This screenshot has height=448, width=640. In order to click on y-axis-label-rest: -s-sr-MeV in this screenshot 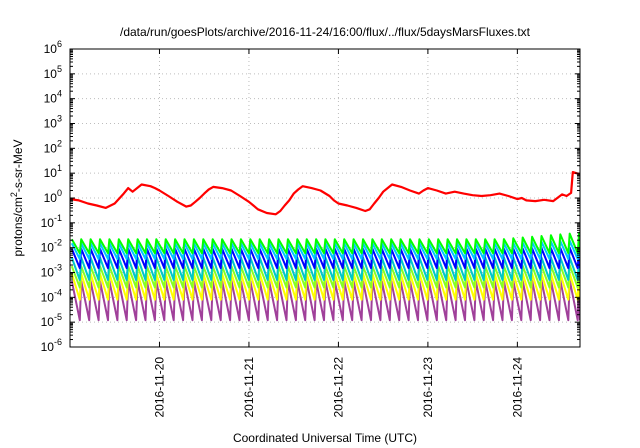, I will do `click(18, 165)`.